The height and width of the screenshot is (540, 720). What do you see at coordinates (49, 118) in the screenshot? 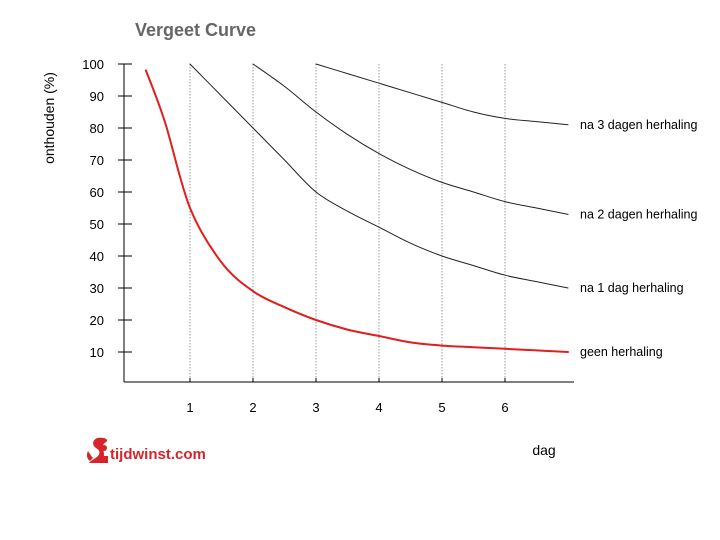
I see `y-axis-label: onthouden (%)` at bounding box center [49, 118].